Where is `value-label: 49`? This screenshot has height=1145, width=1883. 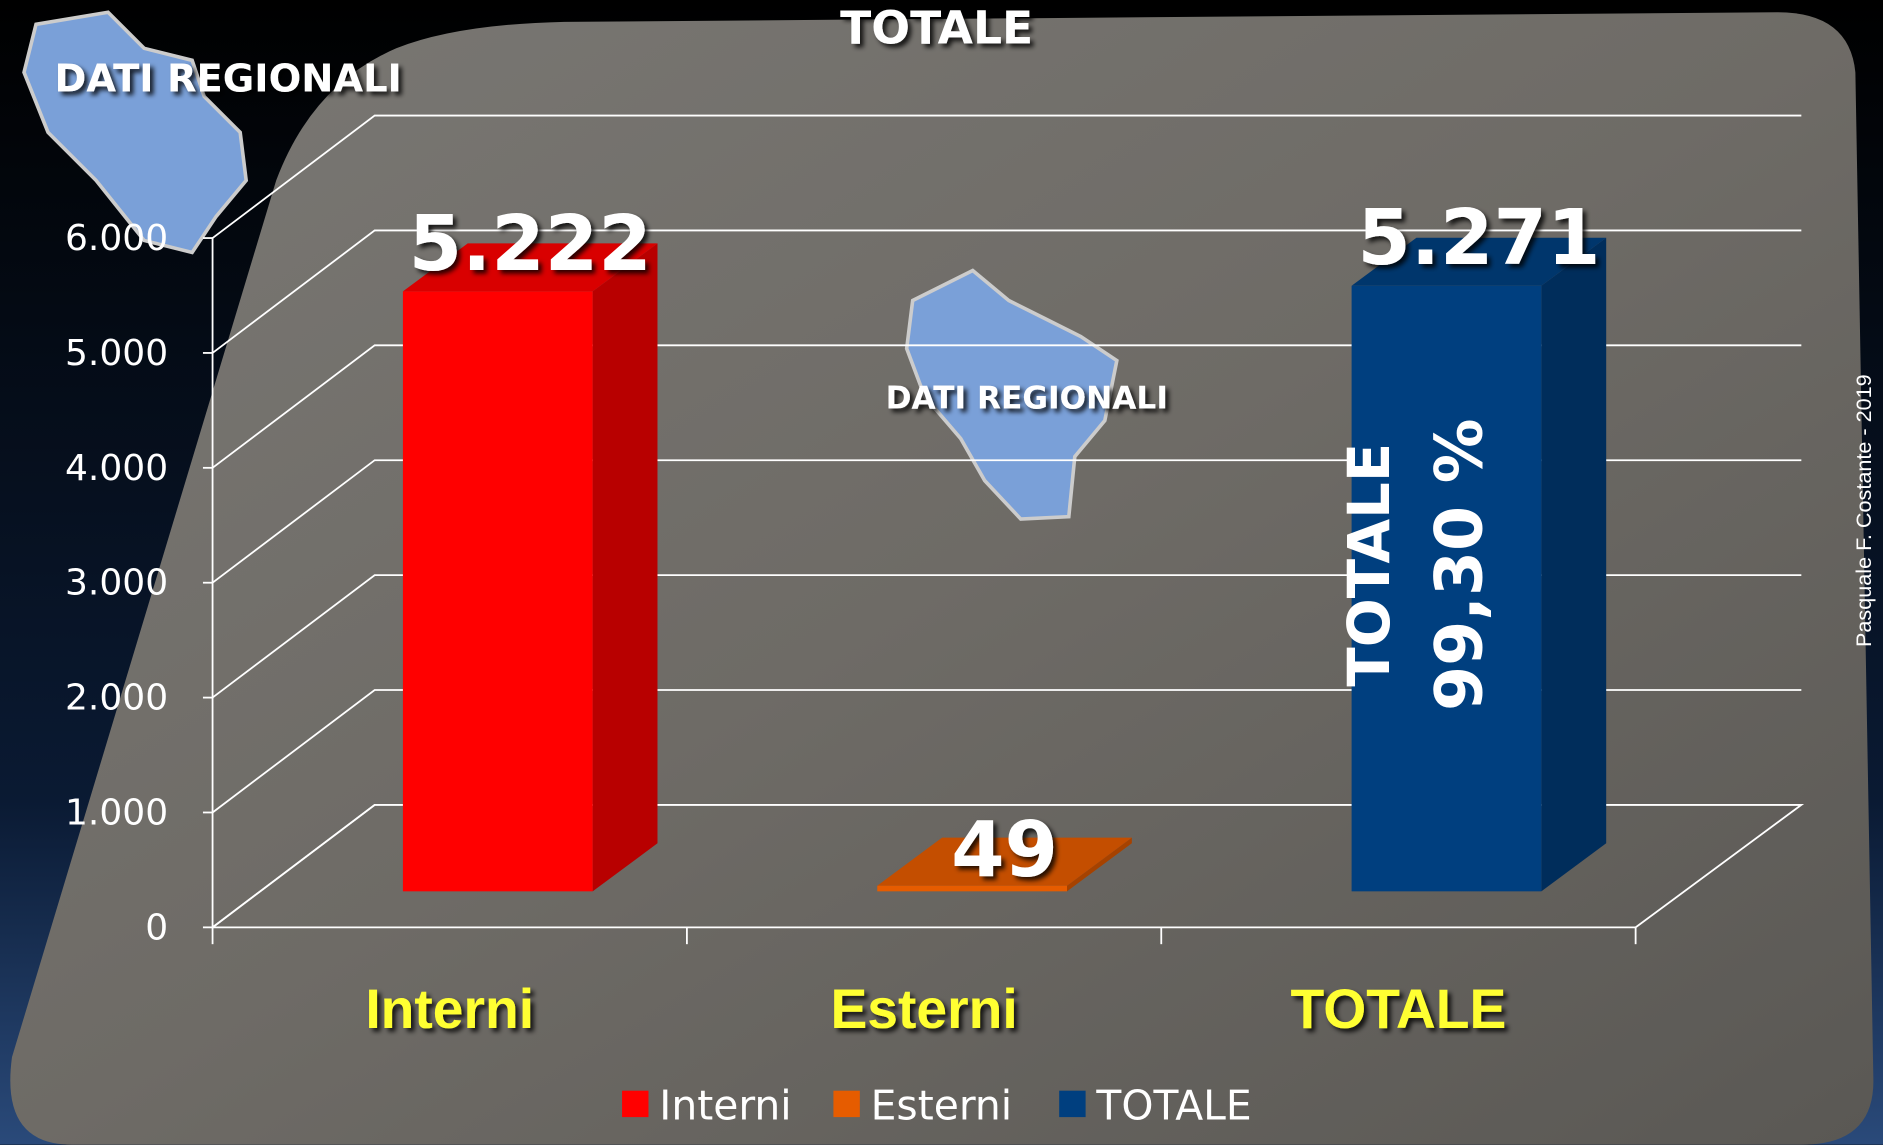
value-label: 49 is located at coordinates (1004, 850).